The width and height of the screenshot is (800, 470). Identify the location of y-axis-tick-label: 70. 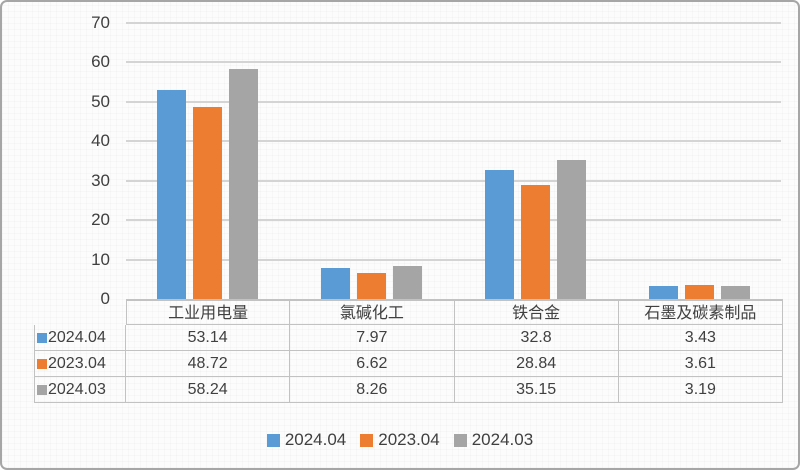
(100, 22).